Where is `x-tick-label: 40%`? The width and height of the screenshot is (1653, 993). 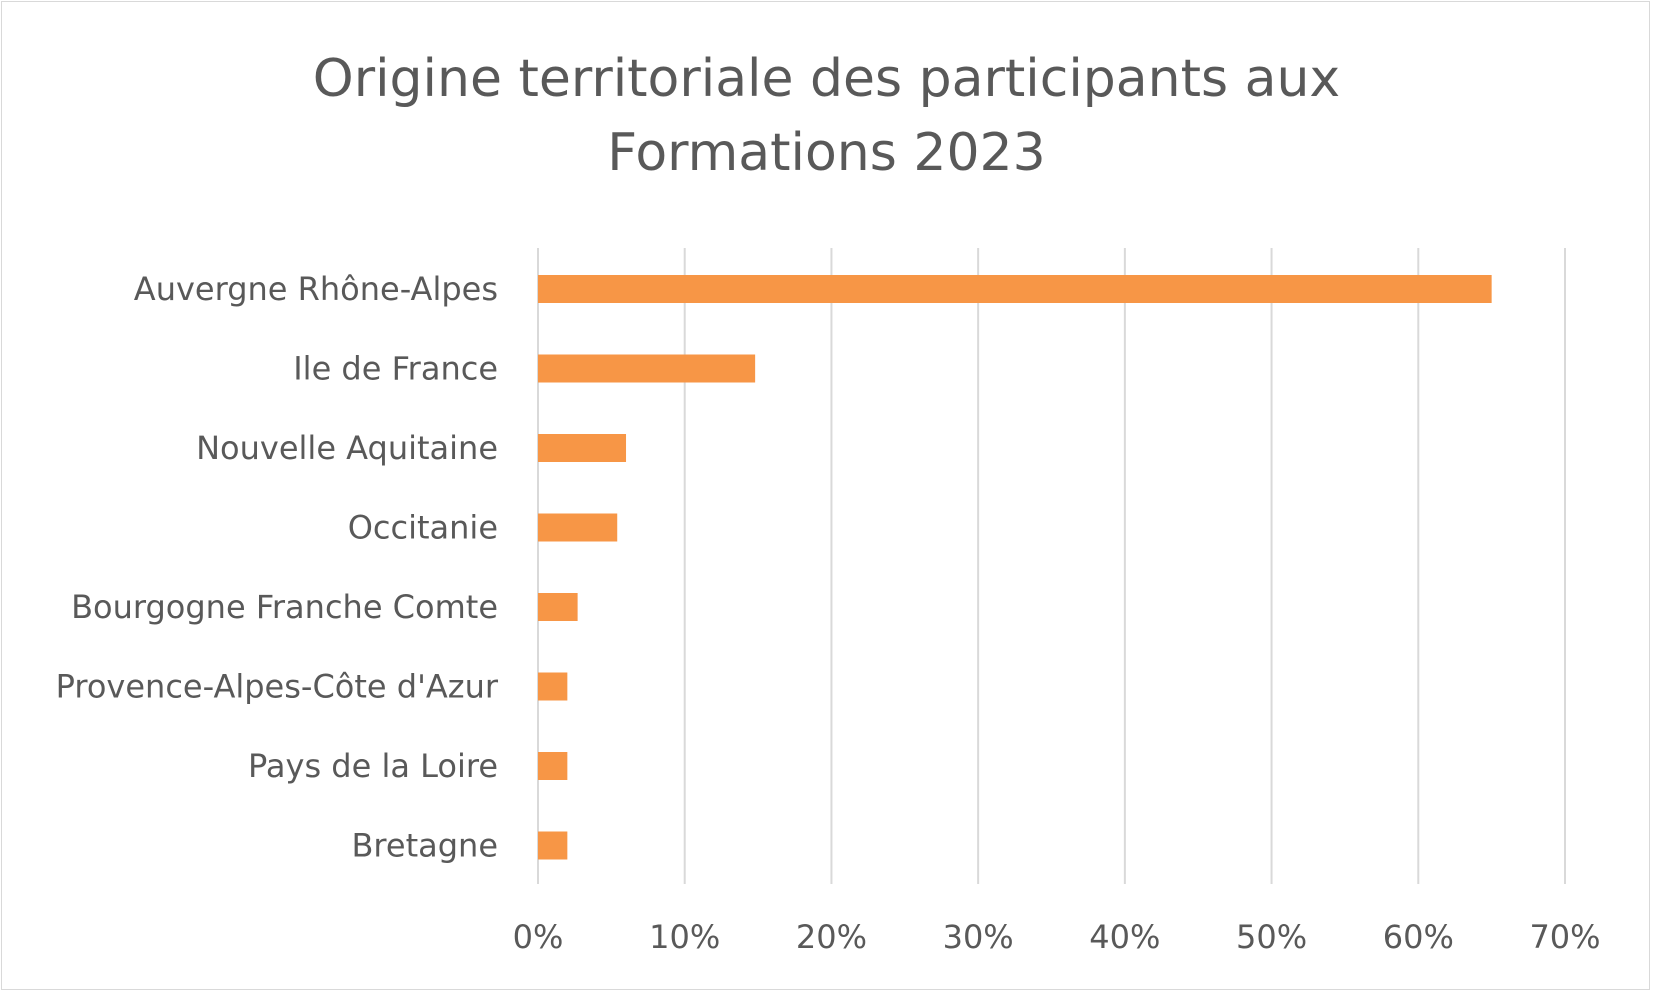 x-tick-label: 40% is located at coordinates (1124, 937).